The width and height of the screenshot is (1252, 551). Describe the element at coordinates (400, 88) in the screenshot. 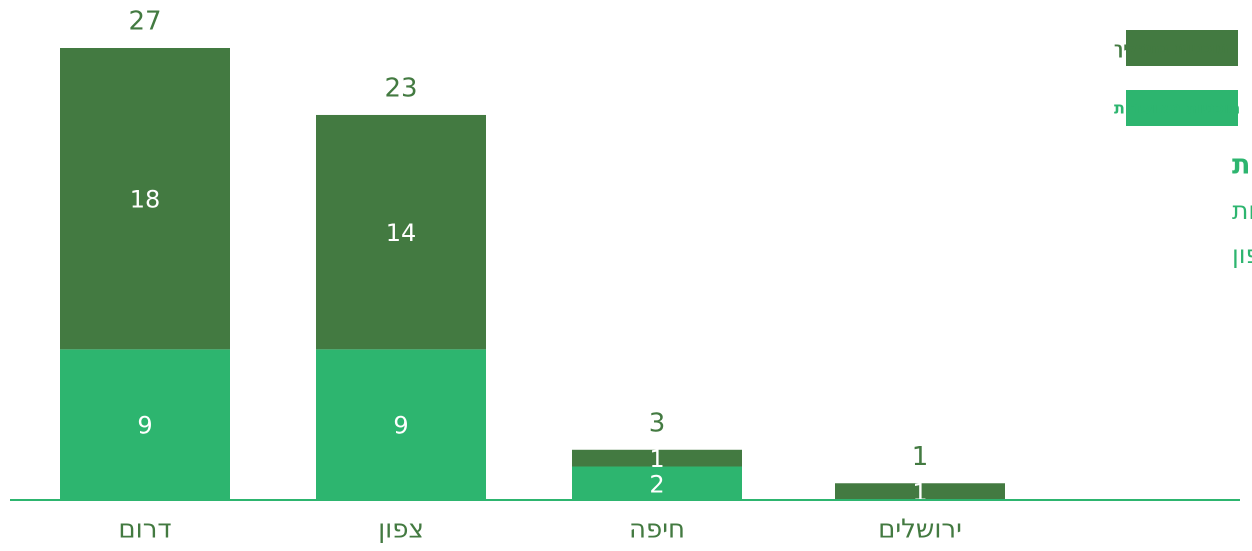

I see `total-label: 23` at that location.